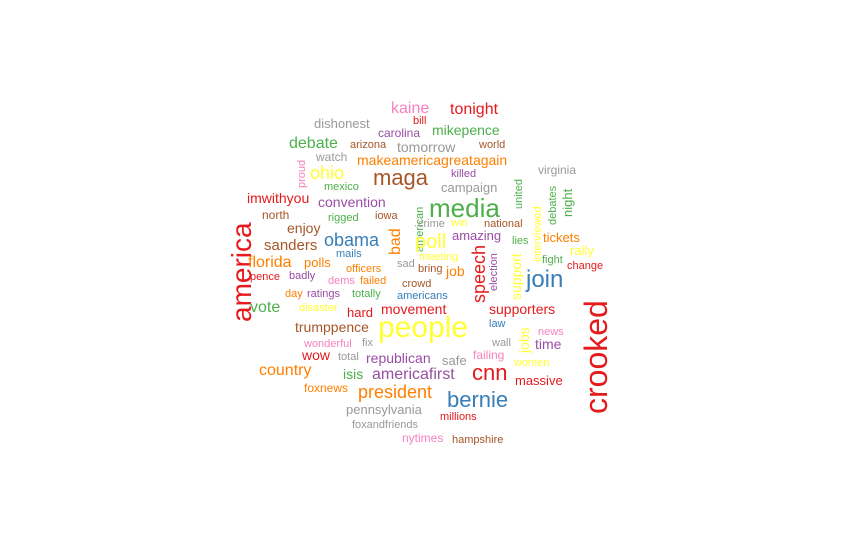 The height and width of the screenshot is (540, 865). What do you see at coordinates (455, 271) in the screenshot?
I see `cloud-word-job: job` at bounding box center [455, 271].